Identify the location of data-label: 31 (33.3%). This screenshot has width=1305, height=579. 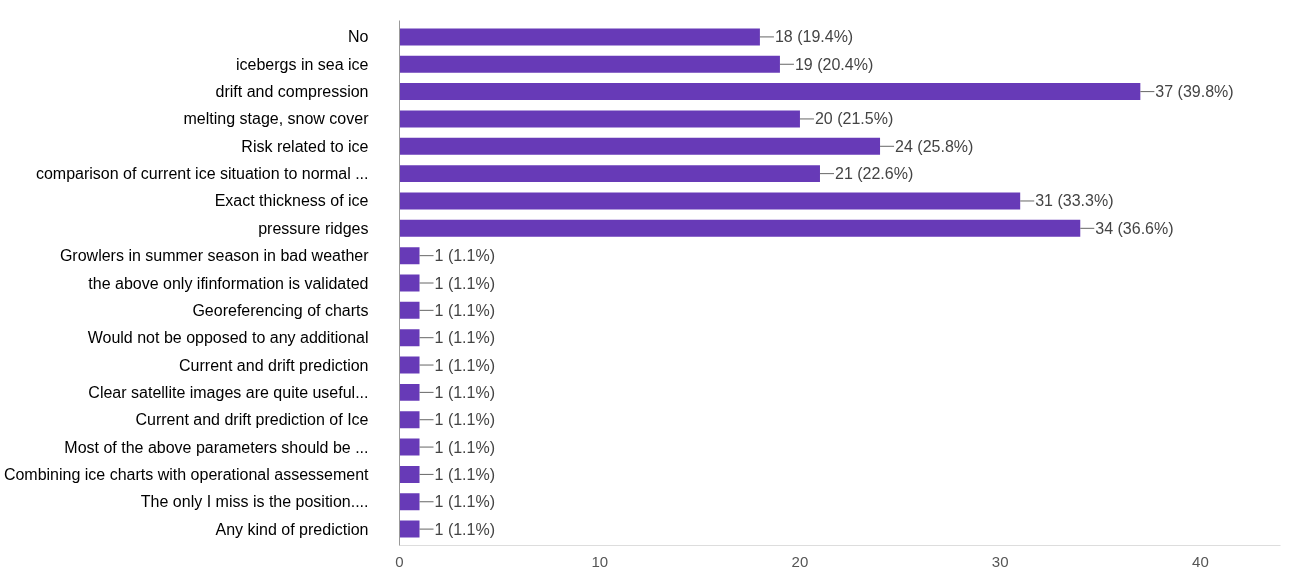
(1074, 201).